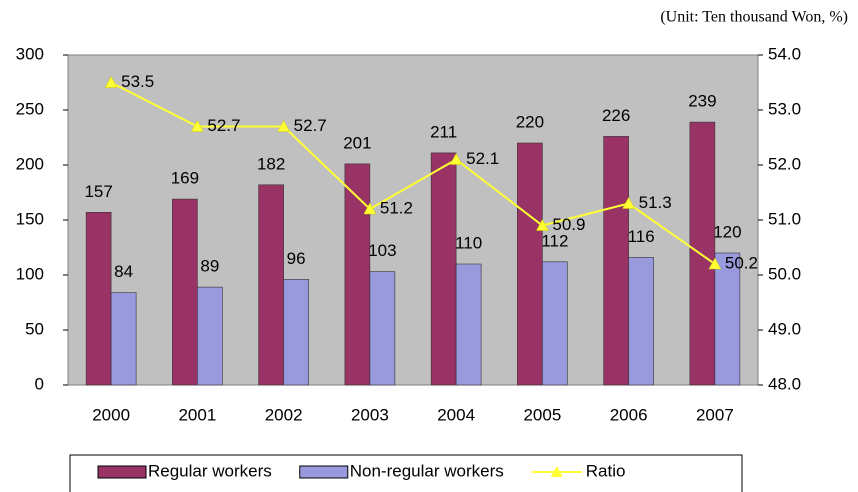  I want to click on y-tick-label: 150, so click(30, 218).